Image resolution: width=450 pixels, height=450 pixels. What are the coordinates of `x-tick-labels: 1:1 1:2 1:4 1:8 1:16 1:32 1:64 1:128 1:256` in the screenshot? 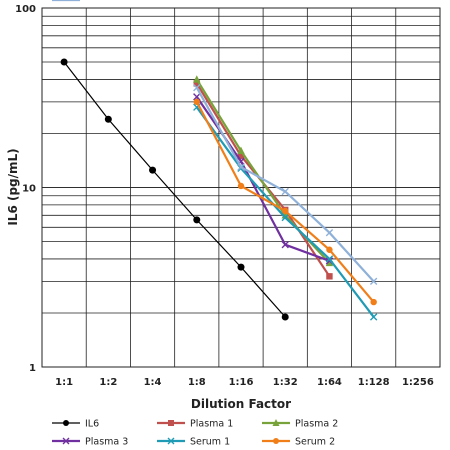 It's located at (244, 382).